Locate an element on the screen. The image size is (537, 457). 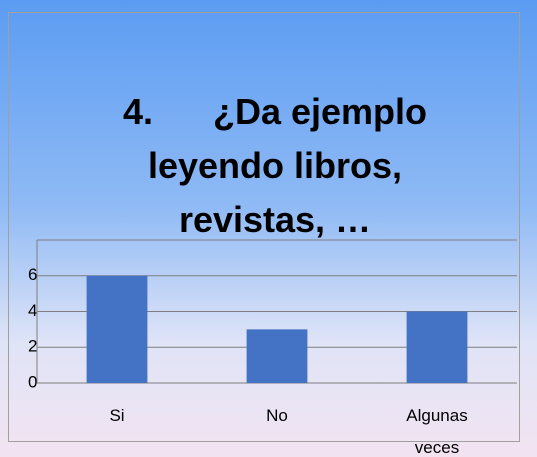
y-tick-label: 2 is located at coordinates (32, 346).